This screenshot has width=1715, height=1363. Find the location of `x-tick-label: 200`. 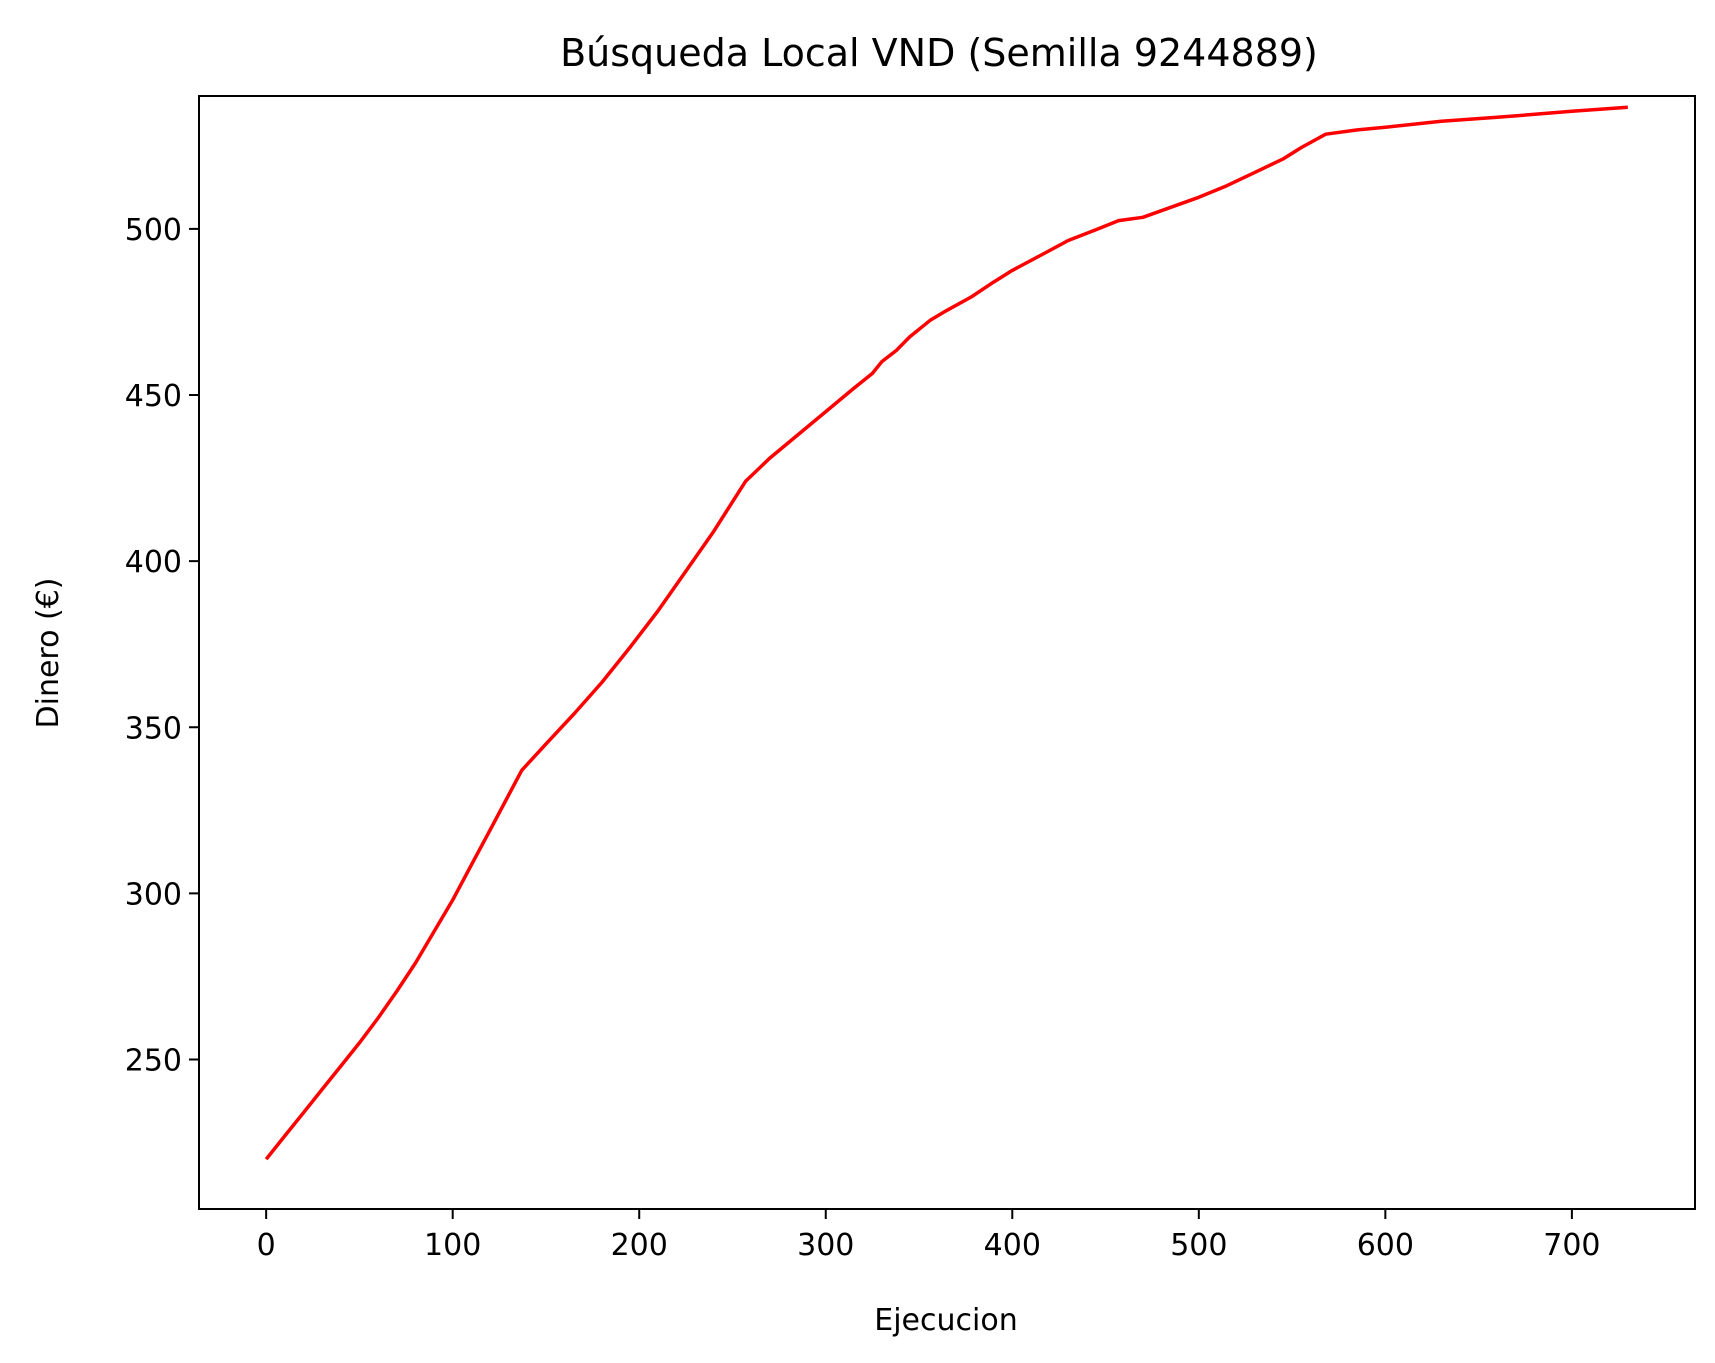

x-tick-label: 200 is located at coordinates (639, 1245).